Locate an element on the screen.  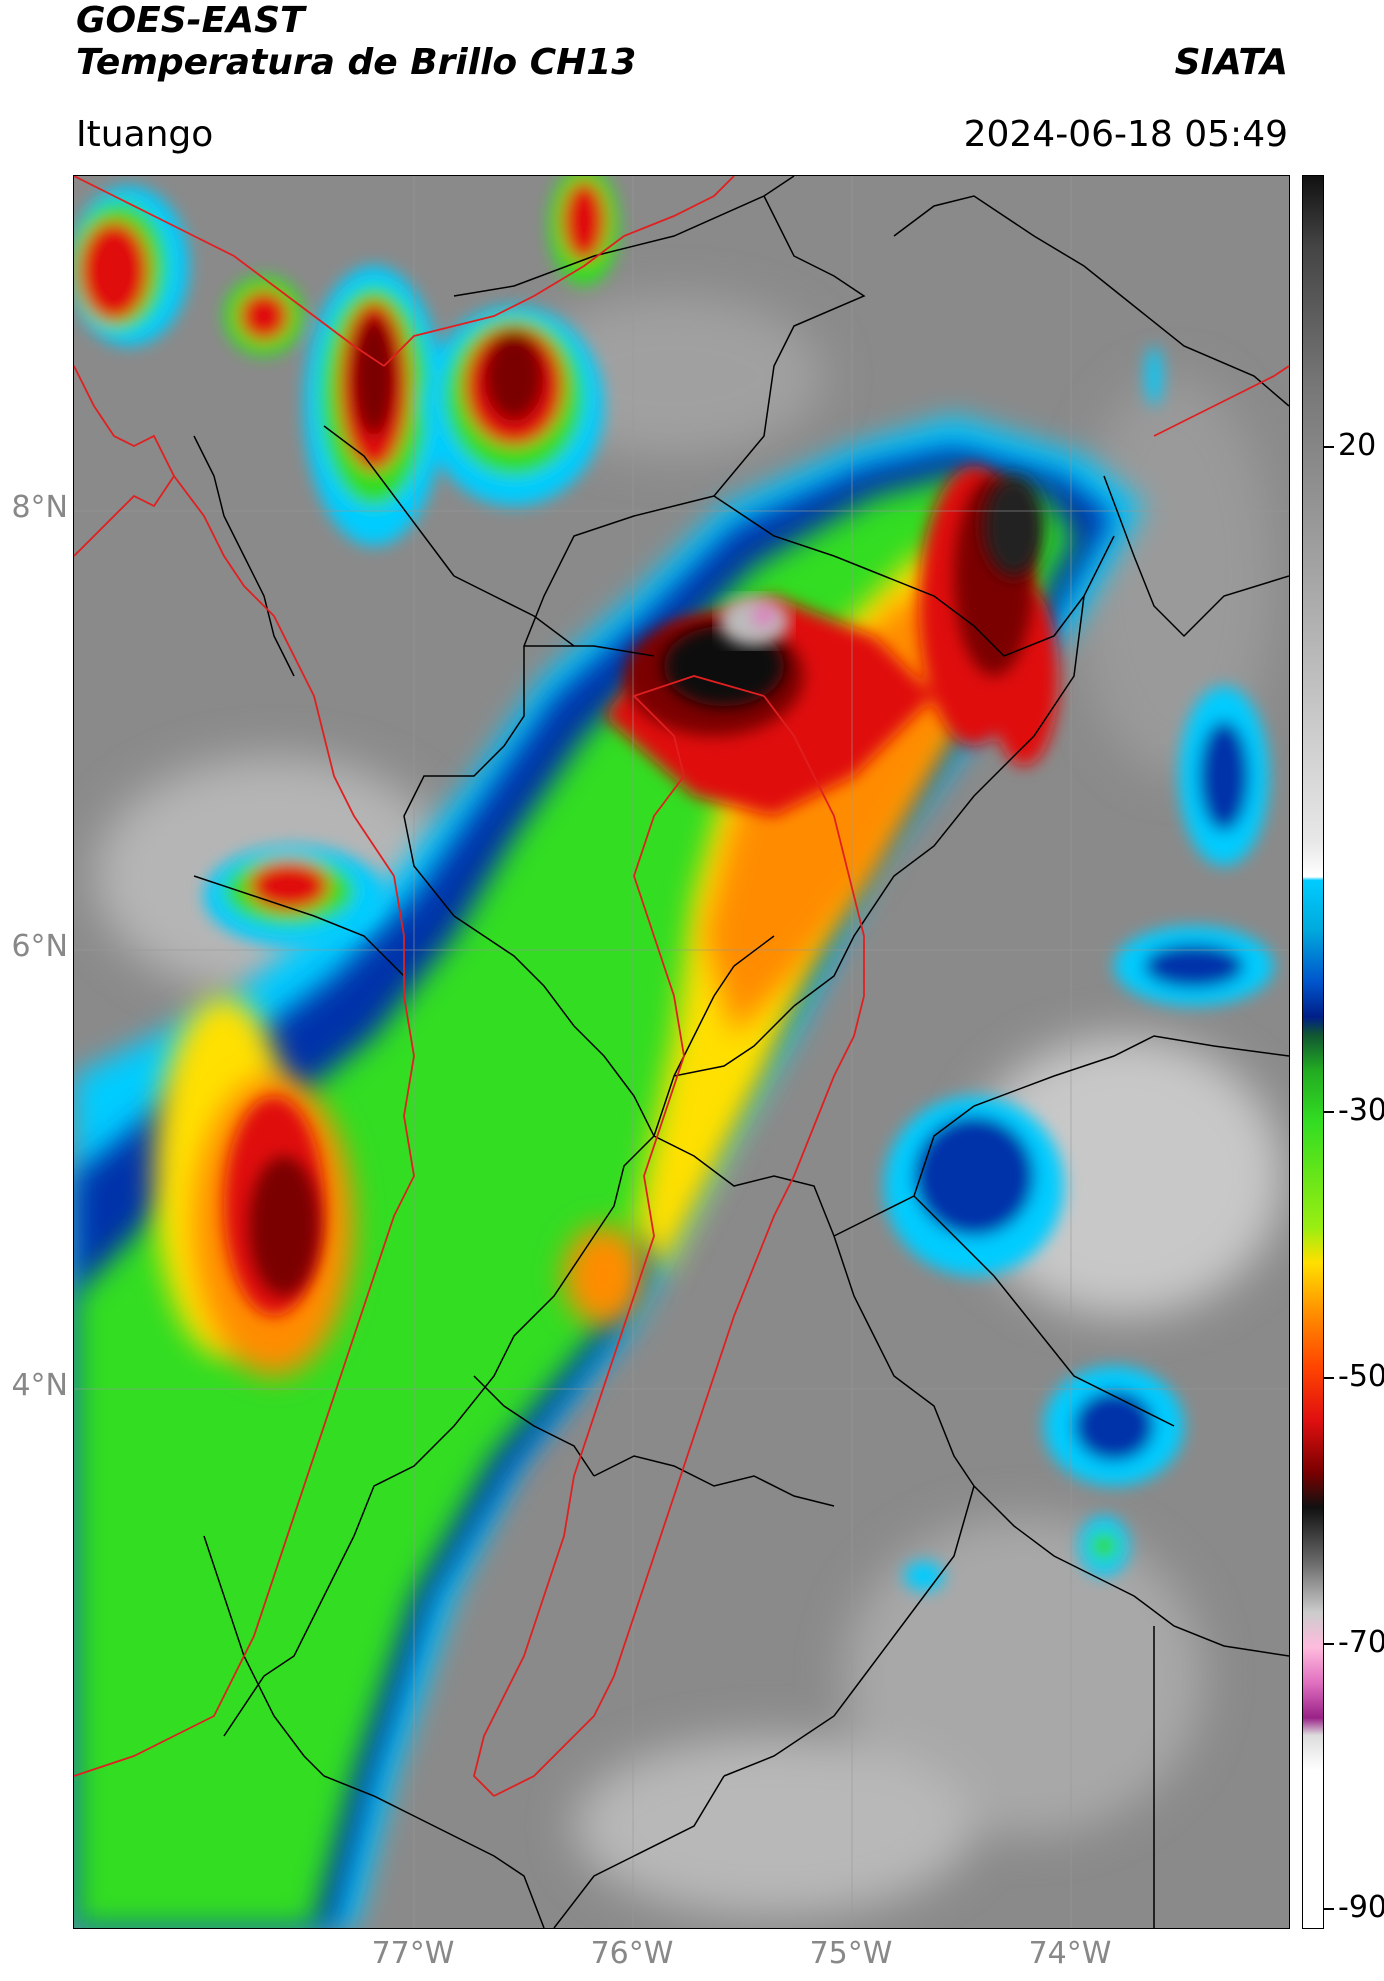
colorbar-tick-m50 is located at coordinates (1329, 1378).